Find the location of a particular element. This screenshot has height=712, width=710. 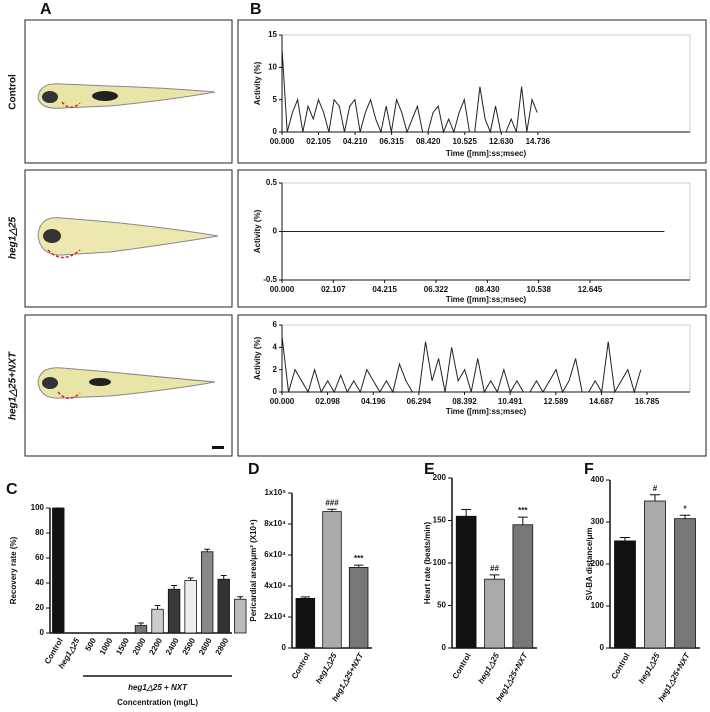

row-label: heg1△25+NXT is located at coordinates (13, 385).